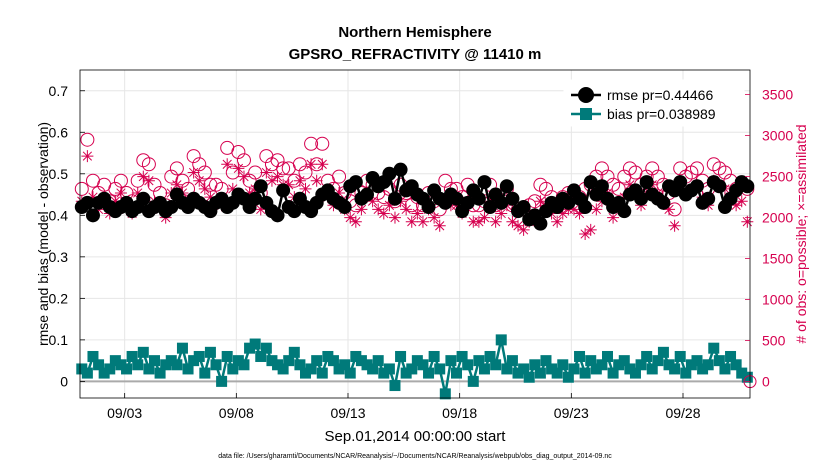 The width and height of the screenshot is (830, 470). I want to click on y2-tick-label: 0, so click(766, 382).